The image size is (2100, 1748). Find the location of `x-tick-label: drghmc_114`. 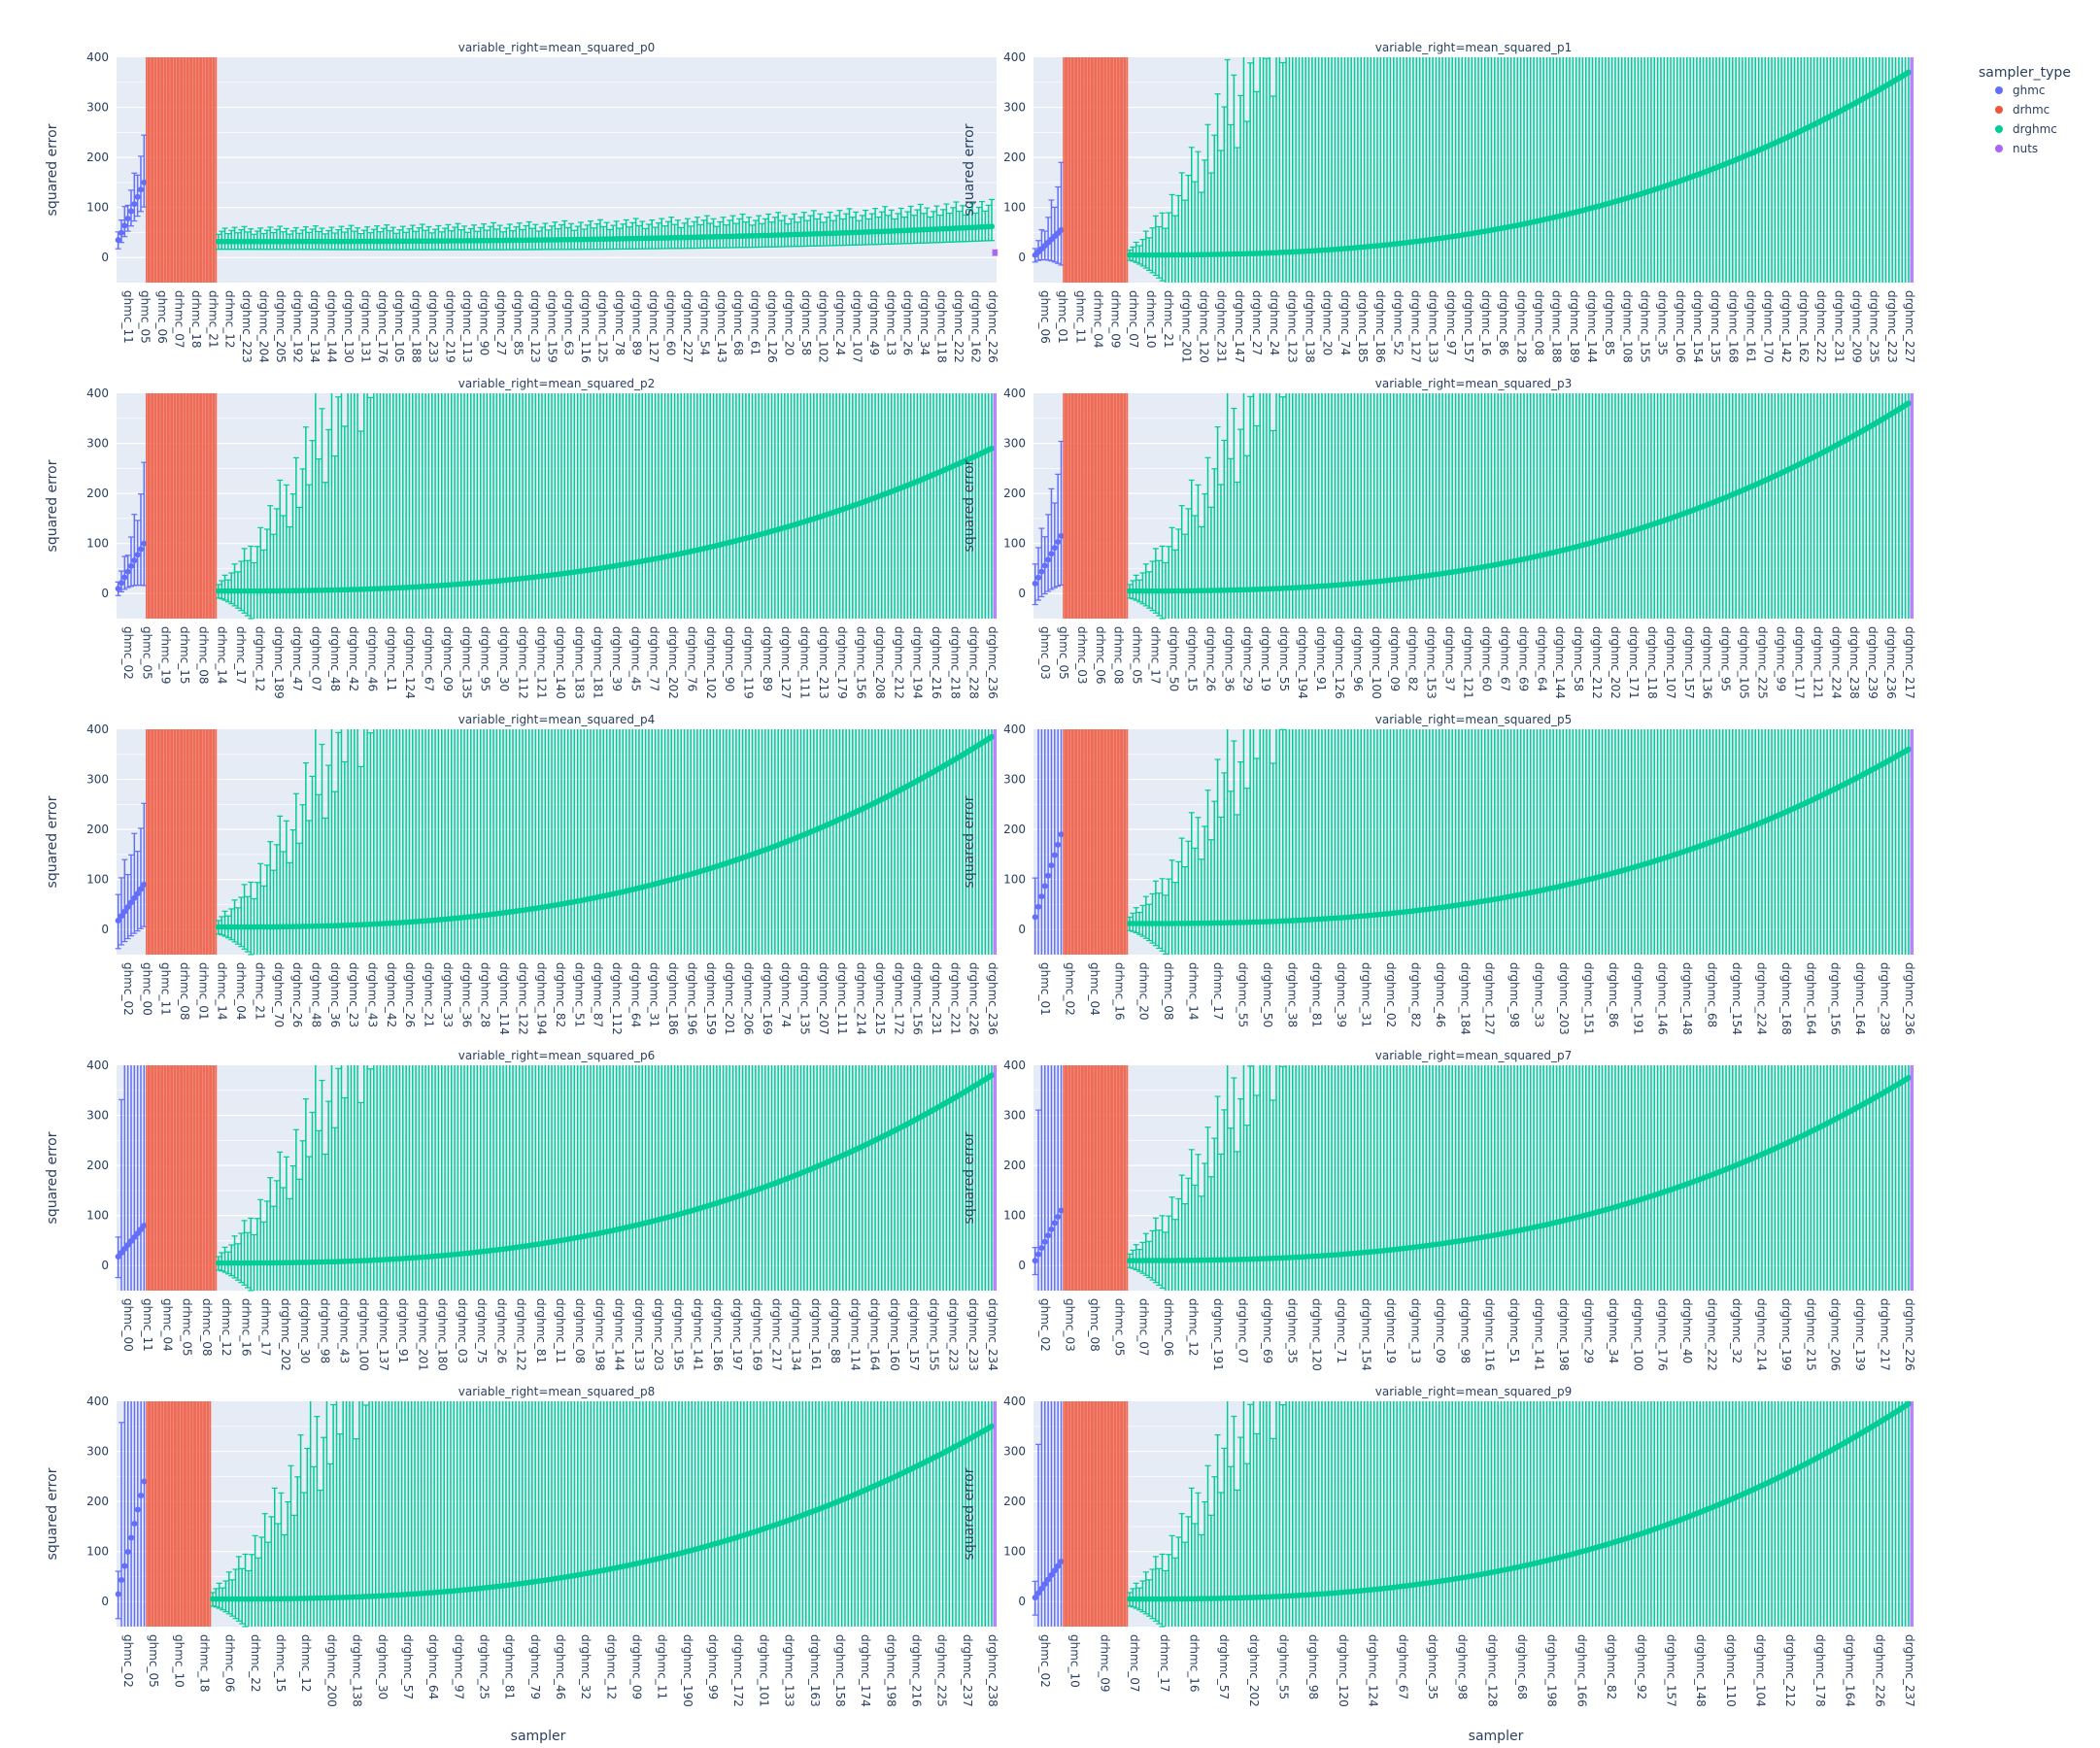

x-tick-label: drghmc_114 is located at coordinates (504, 999).